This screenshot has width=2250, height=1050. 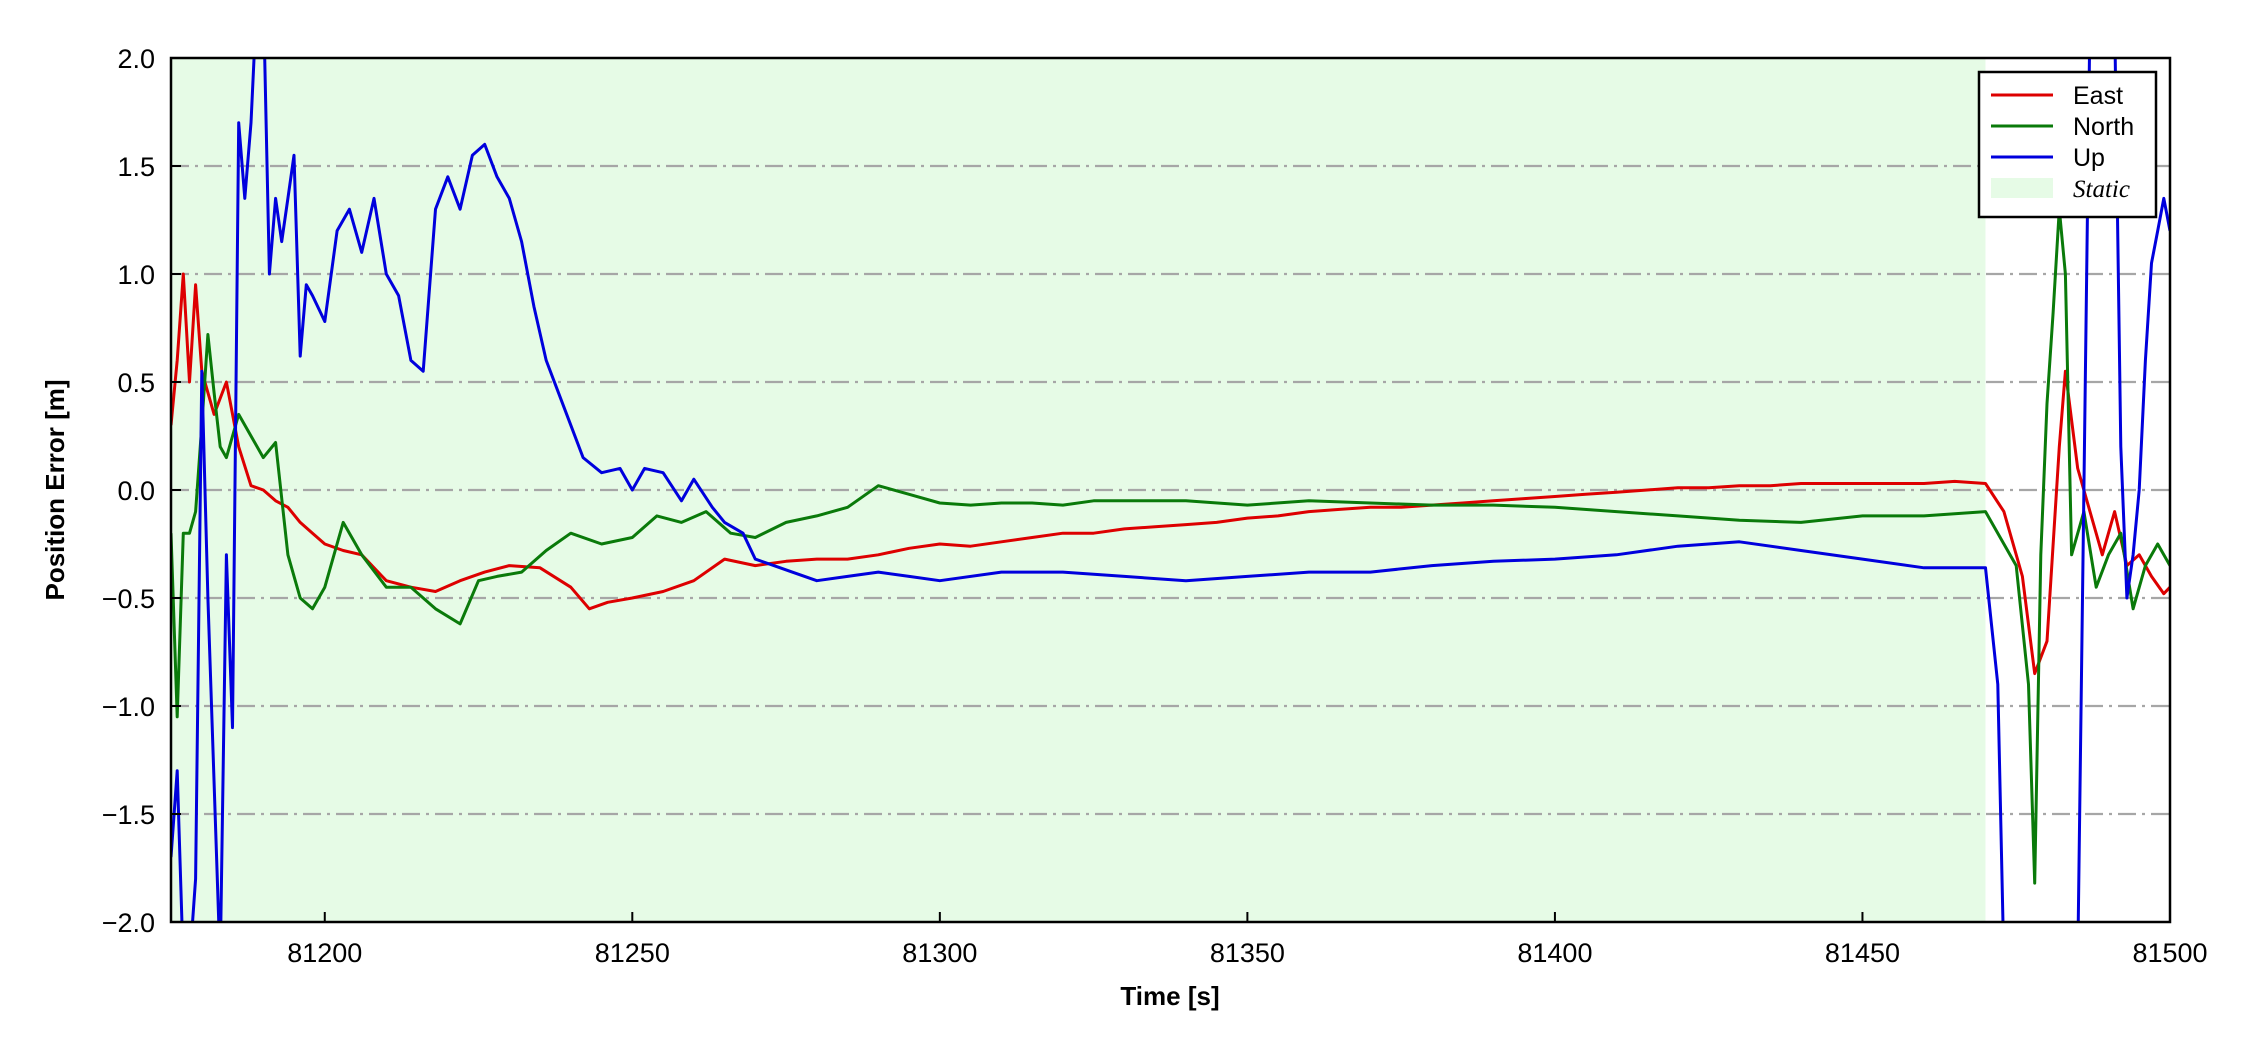 What do you see at coordinates (1554, 953) in the screenshot?
I see `x-tick-label: 81400` at bounding box center [1554, 953].